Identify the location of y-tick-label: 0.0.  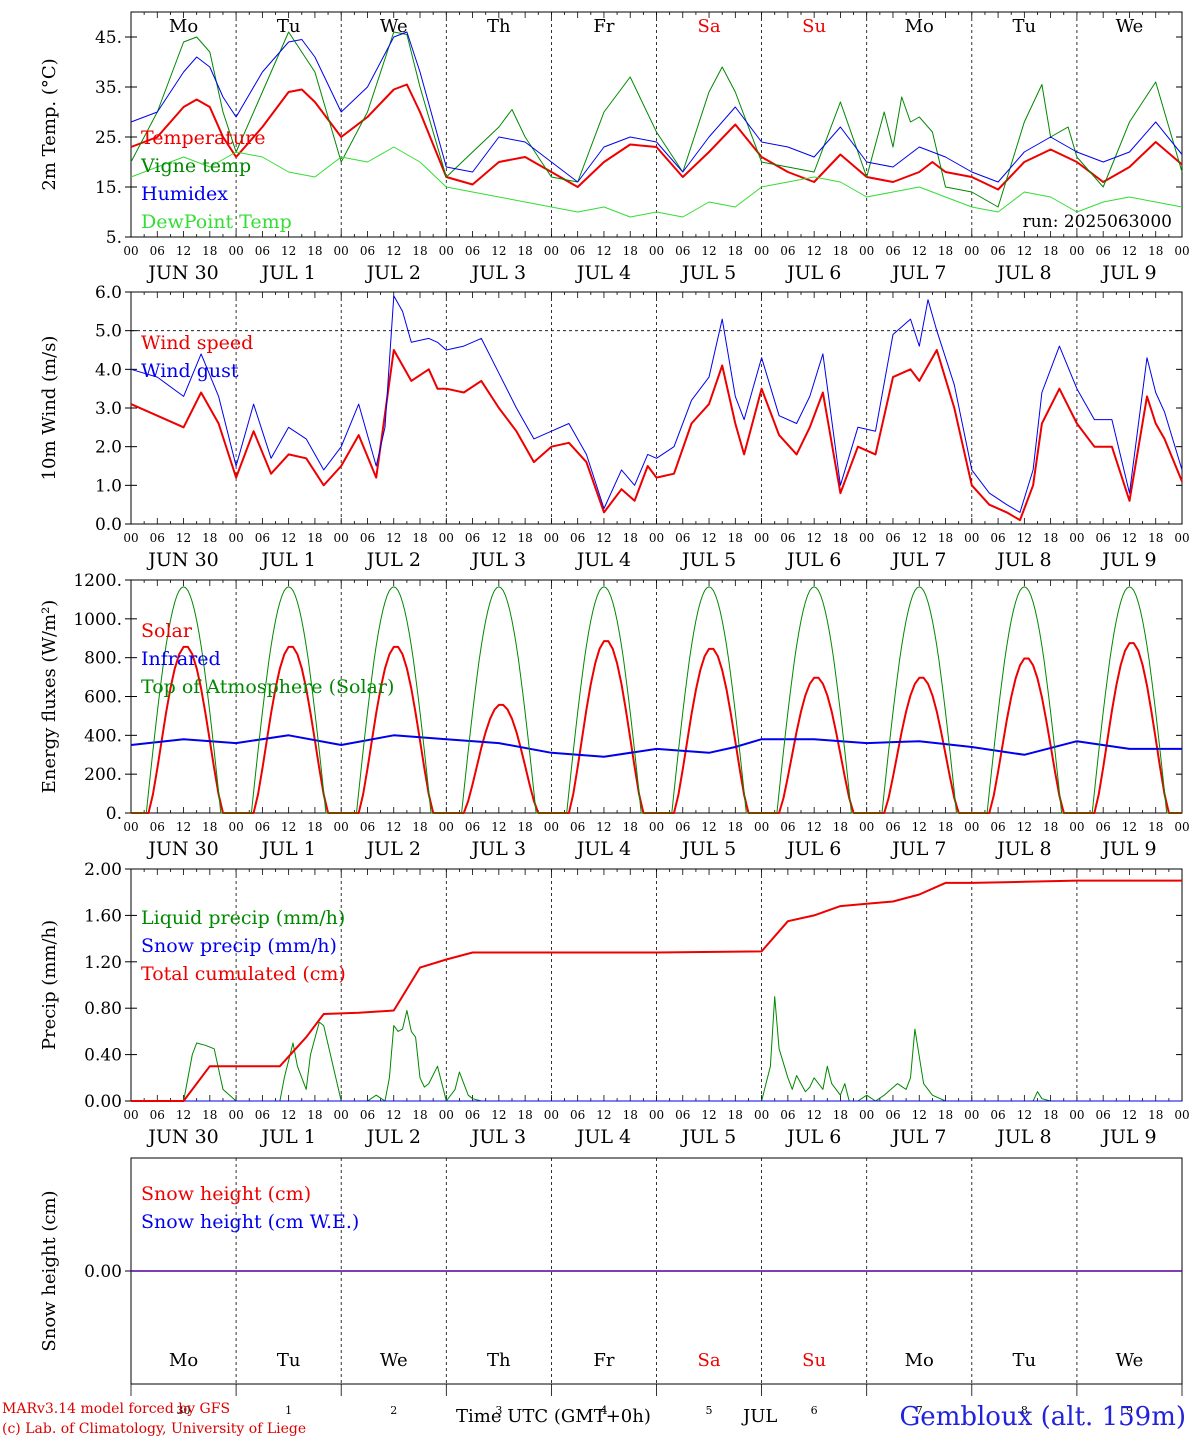
(108, 525).